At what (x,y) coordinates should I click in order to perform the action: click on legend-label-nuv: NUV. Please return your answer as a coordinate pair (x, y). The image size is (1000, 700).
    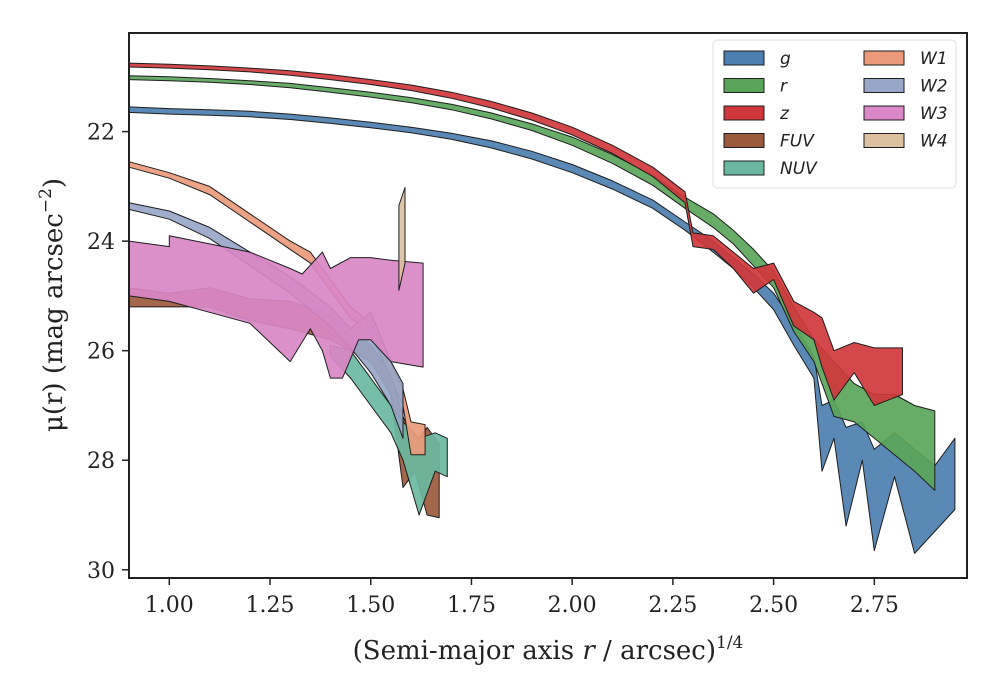
    Looking at the image, I should click on (799, 169).